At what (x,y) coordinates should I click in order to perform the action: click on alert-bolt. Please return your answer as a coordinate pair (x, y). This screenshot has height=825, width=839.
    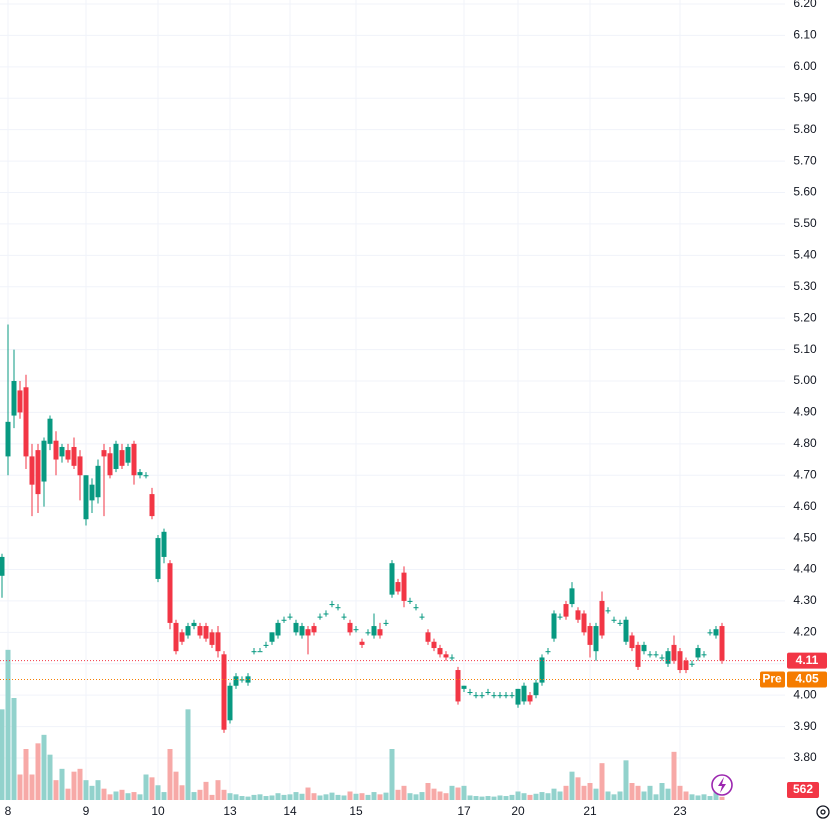
    Looking at the image, I should click on (722, 785).